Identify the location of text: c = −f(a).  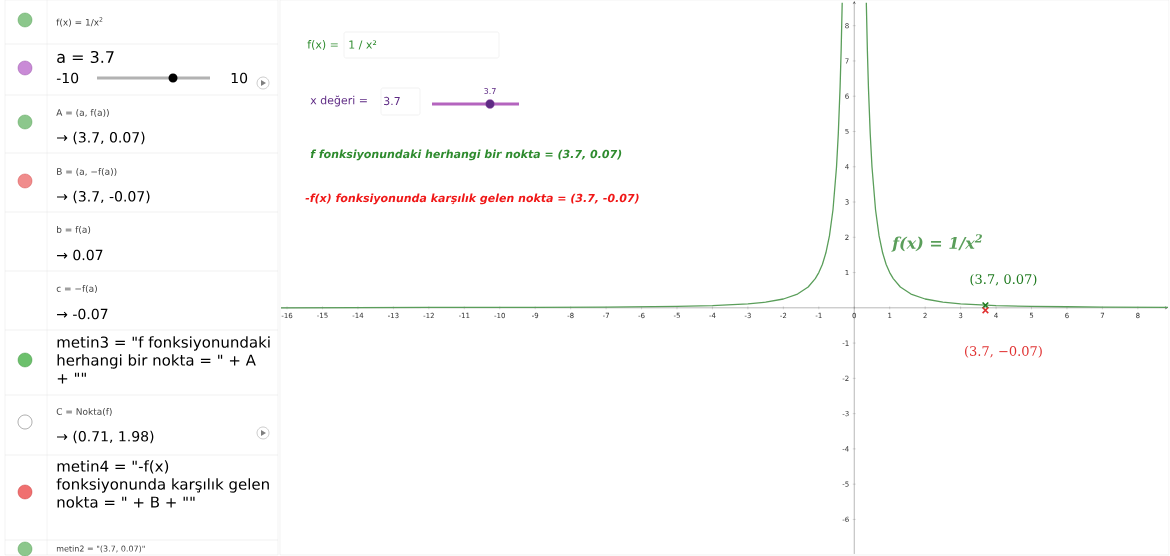
(76, 288).